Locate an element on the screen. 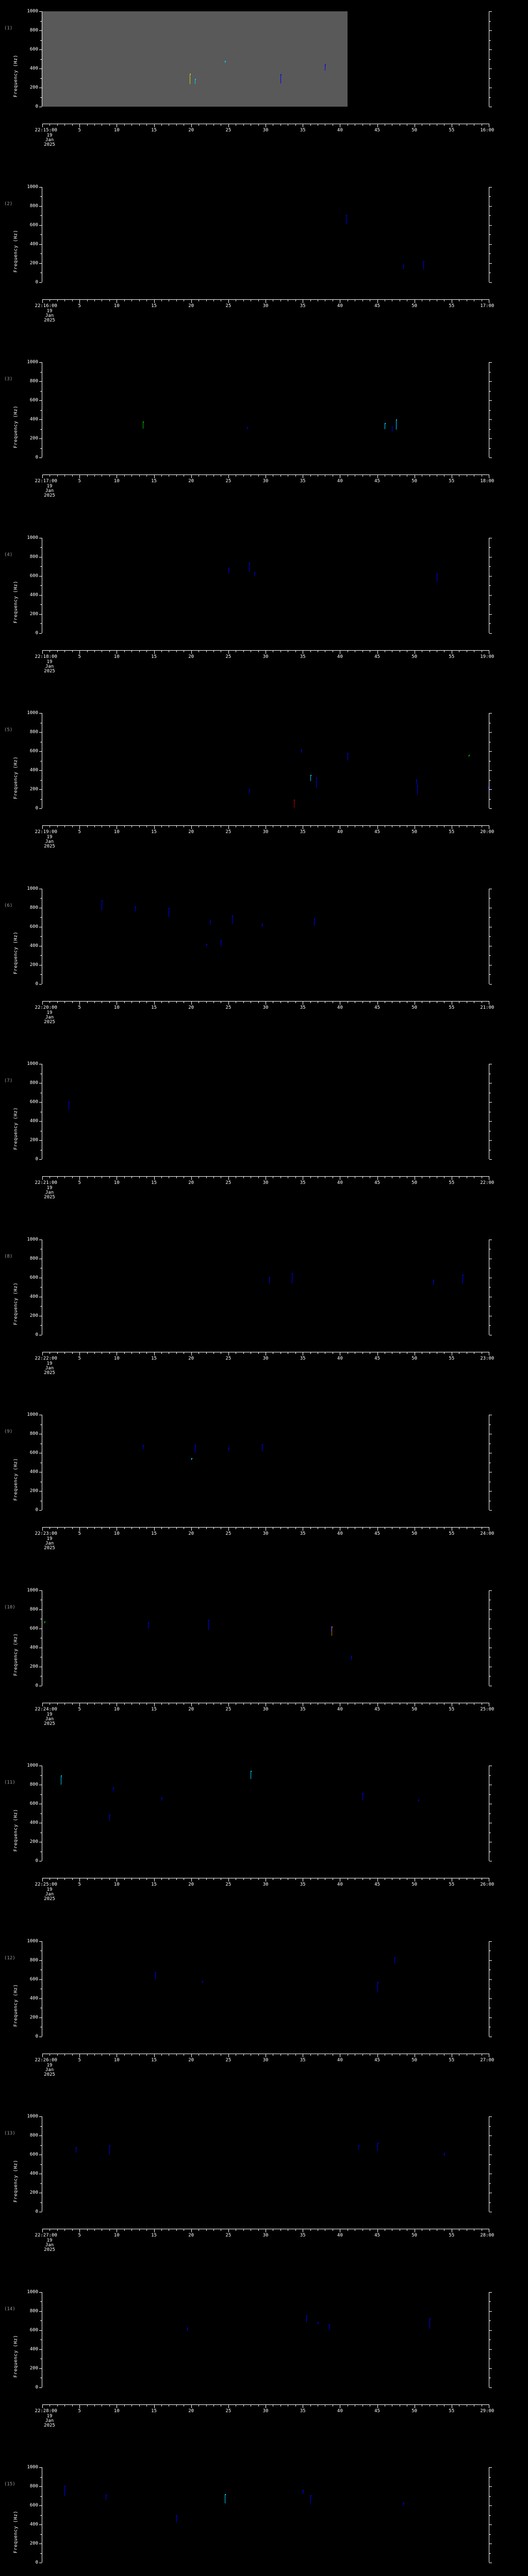  y-tick-label: 200 is located at coordinates (33, 1841).